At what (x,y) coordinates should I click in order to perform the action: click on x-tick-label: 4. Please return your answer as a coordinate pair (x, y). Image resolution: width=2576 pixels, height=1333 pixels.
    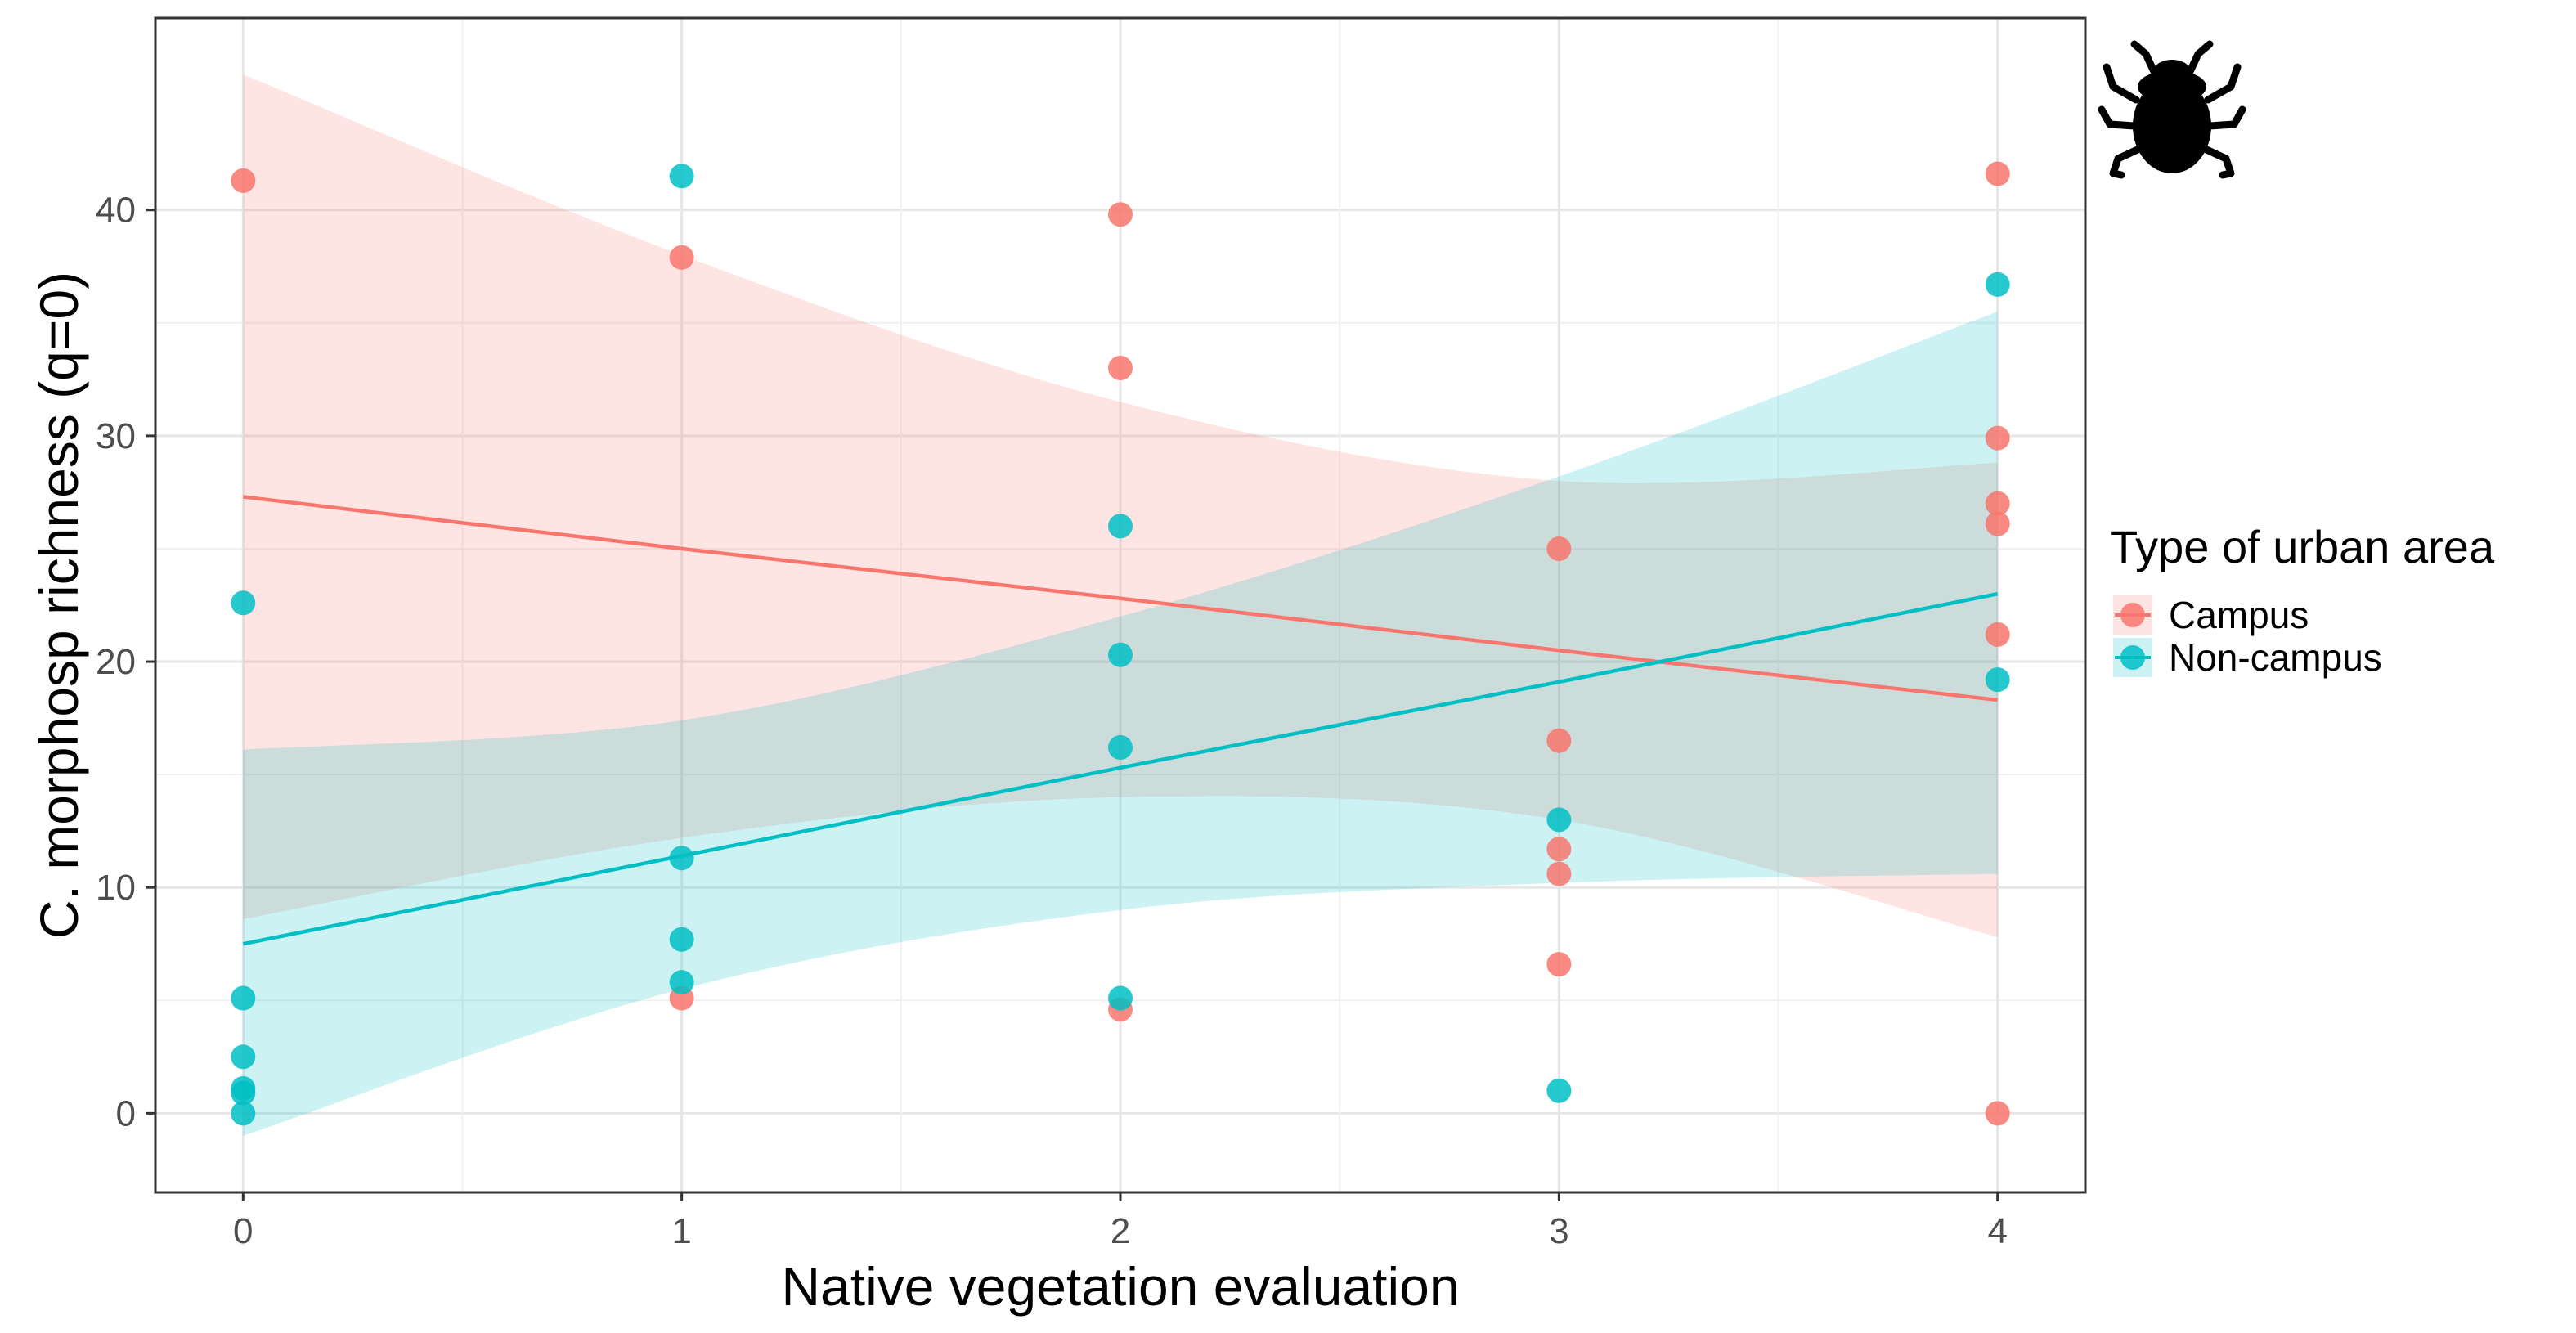
    Looking at the image, I should click on (1997, 1231).